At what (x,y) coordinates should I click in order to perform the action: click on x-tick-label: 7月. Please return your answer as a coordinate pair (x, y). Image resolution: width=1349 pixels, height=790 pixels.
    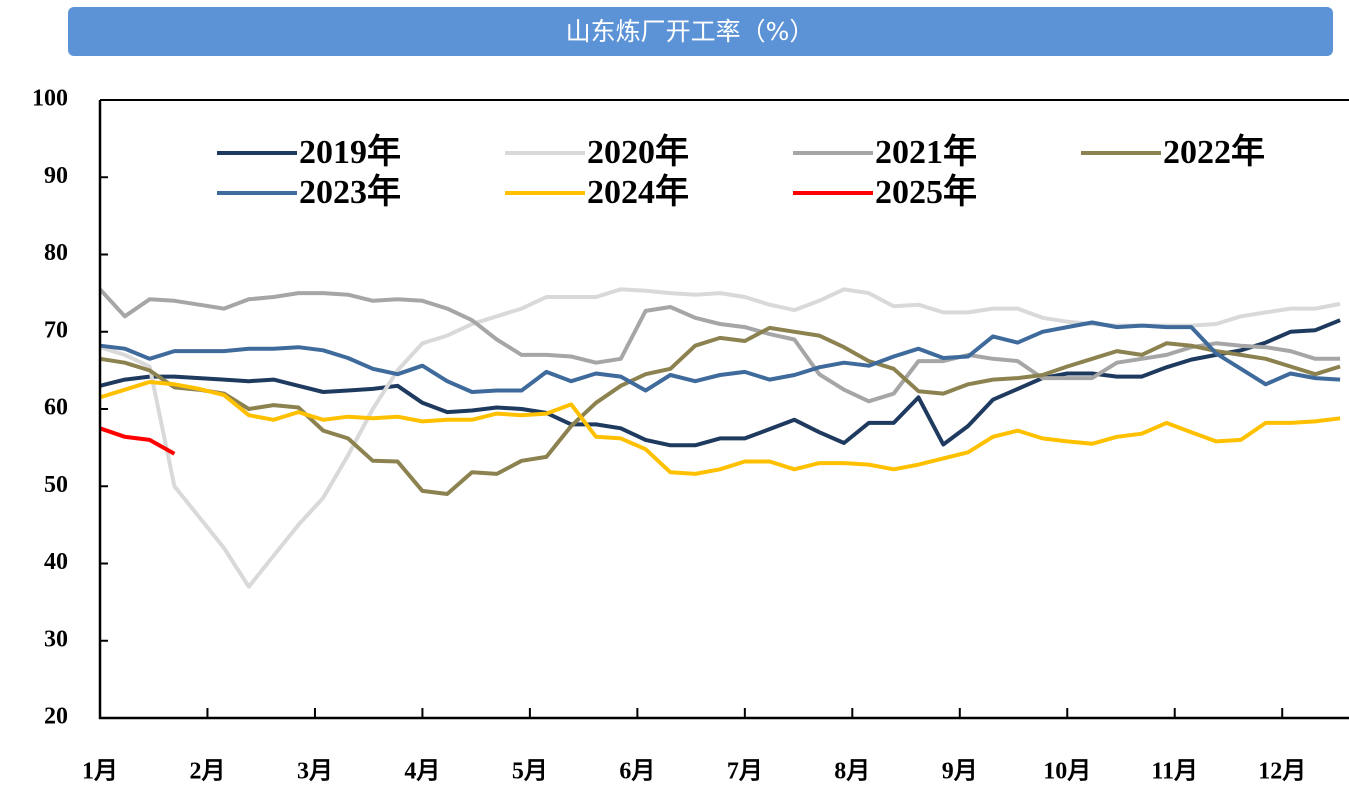
    Looking at the image, I should click on (745, 772).